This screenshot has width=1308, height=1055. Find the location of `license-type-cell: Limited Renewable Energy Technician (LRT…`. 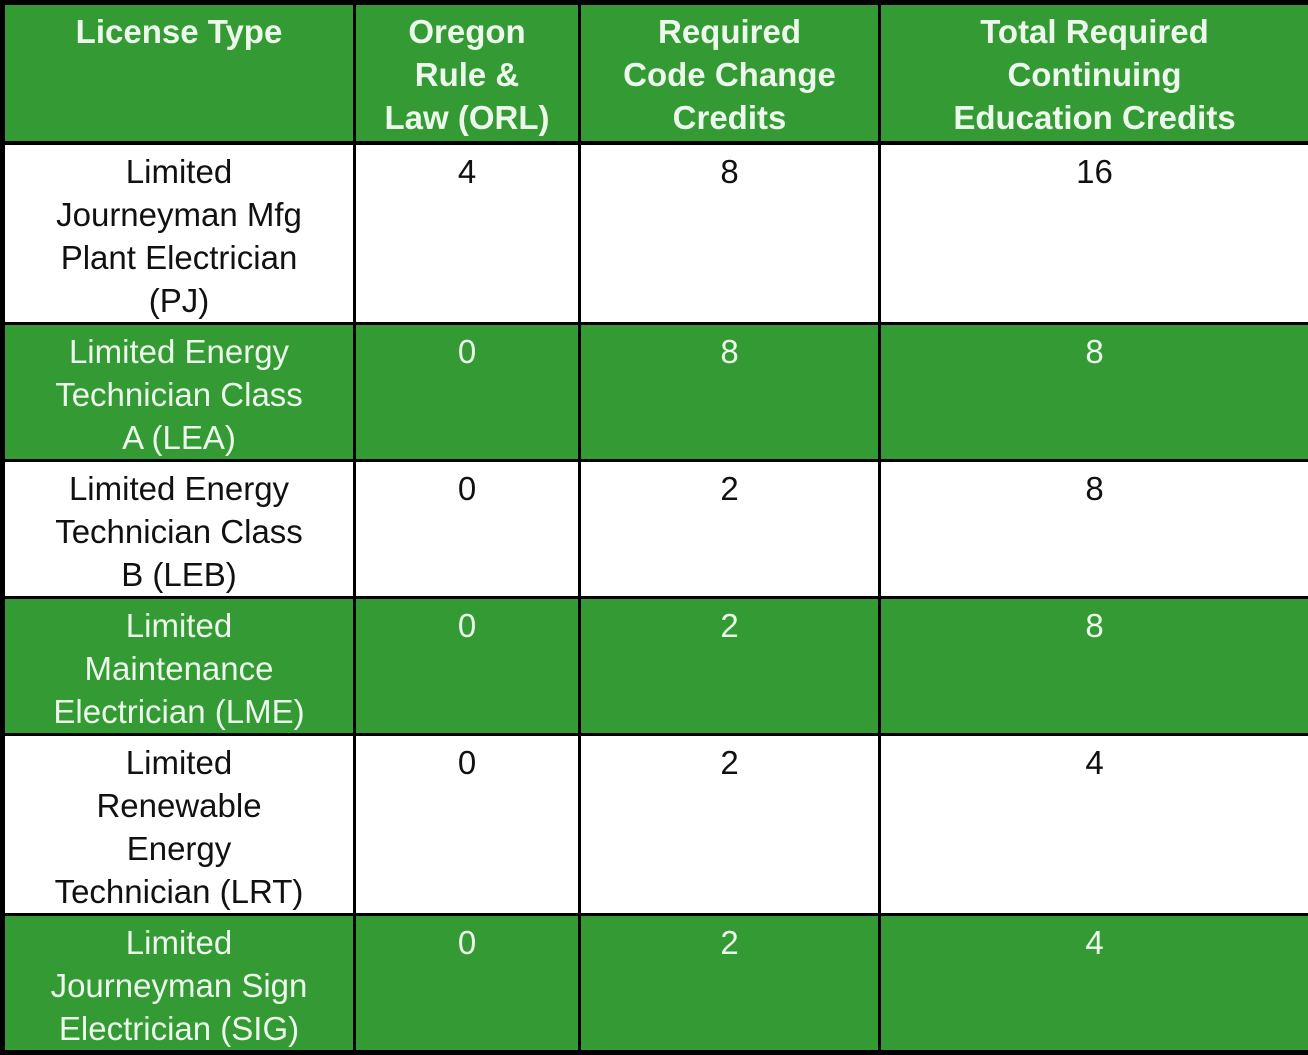

license-type-cell: Limited Renewable Energy Technician (LRT… is located at coordinates (179, 825).